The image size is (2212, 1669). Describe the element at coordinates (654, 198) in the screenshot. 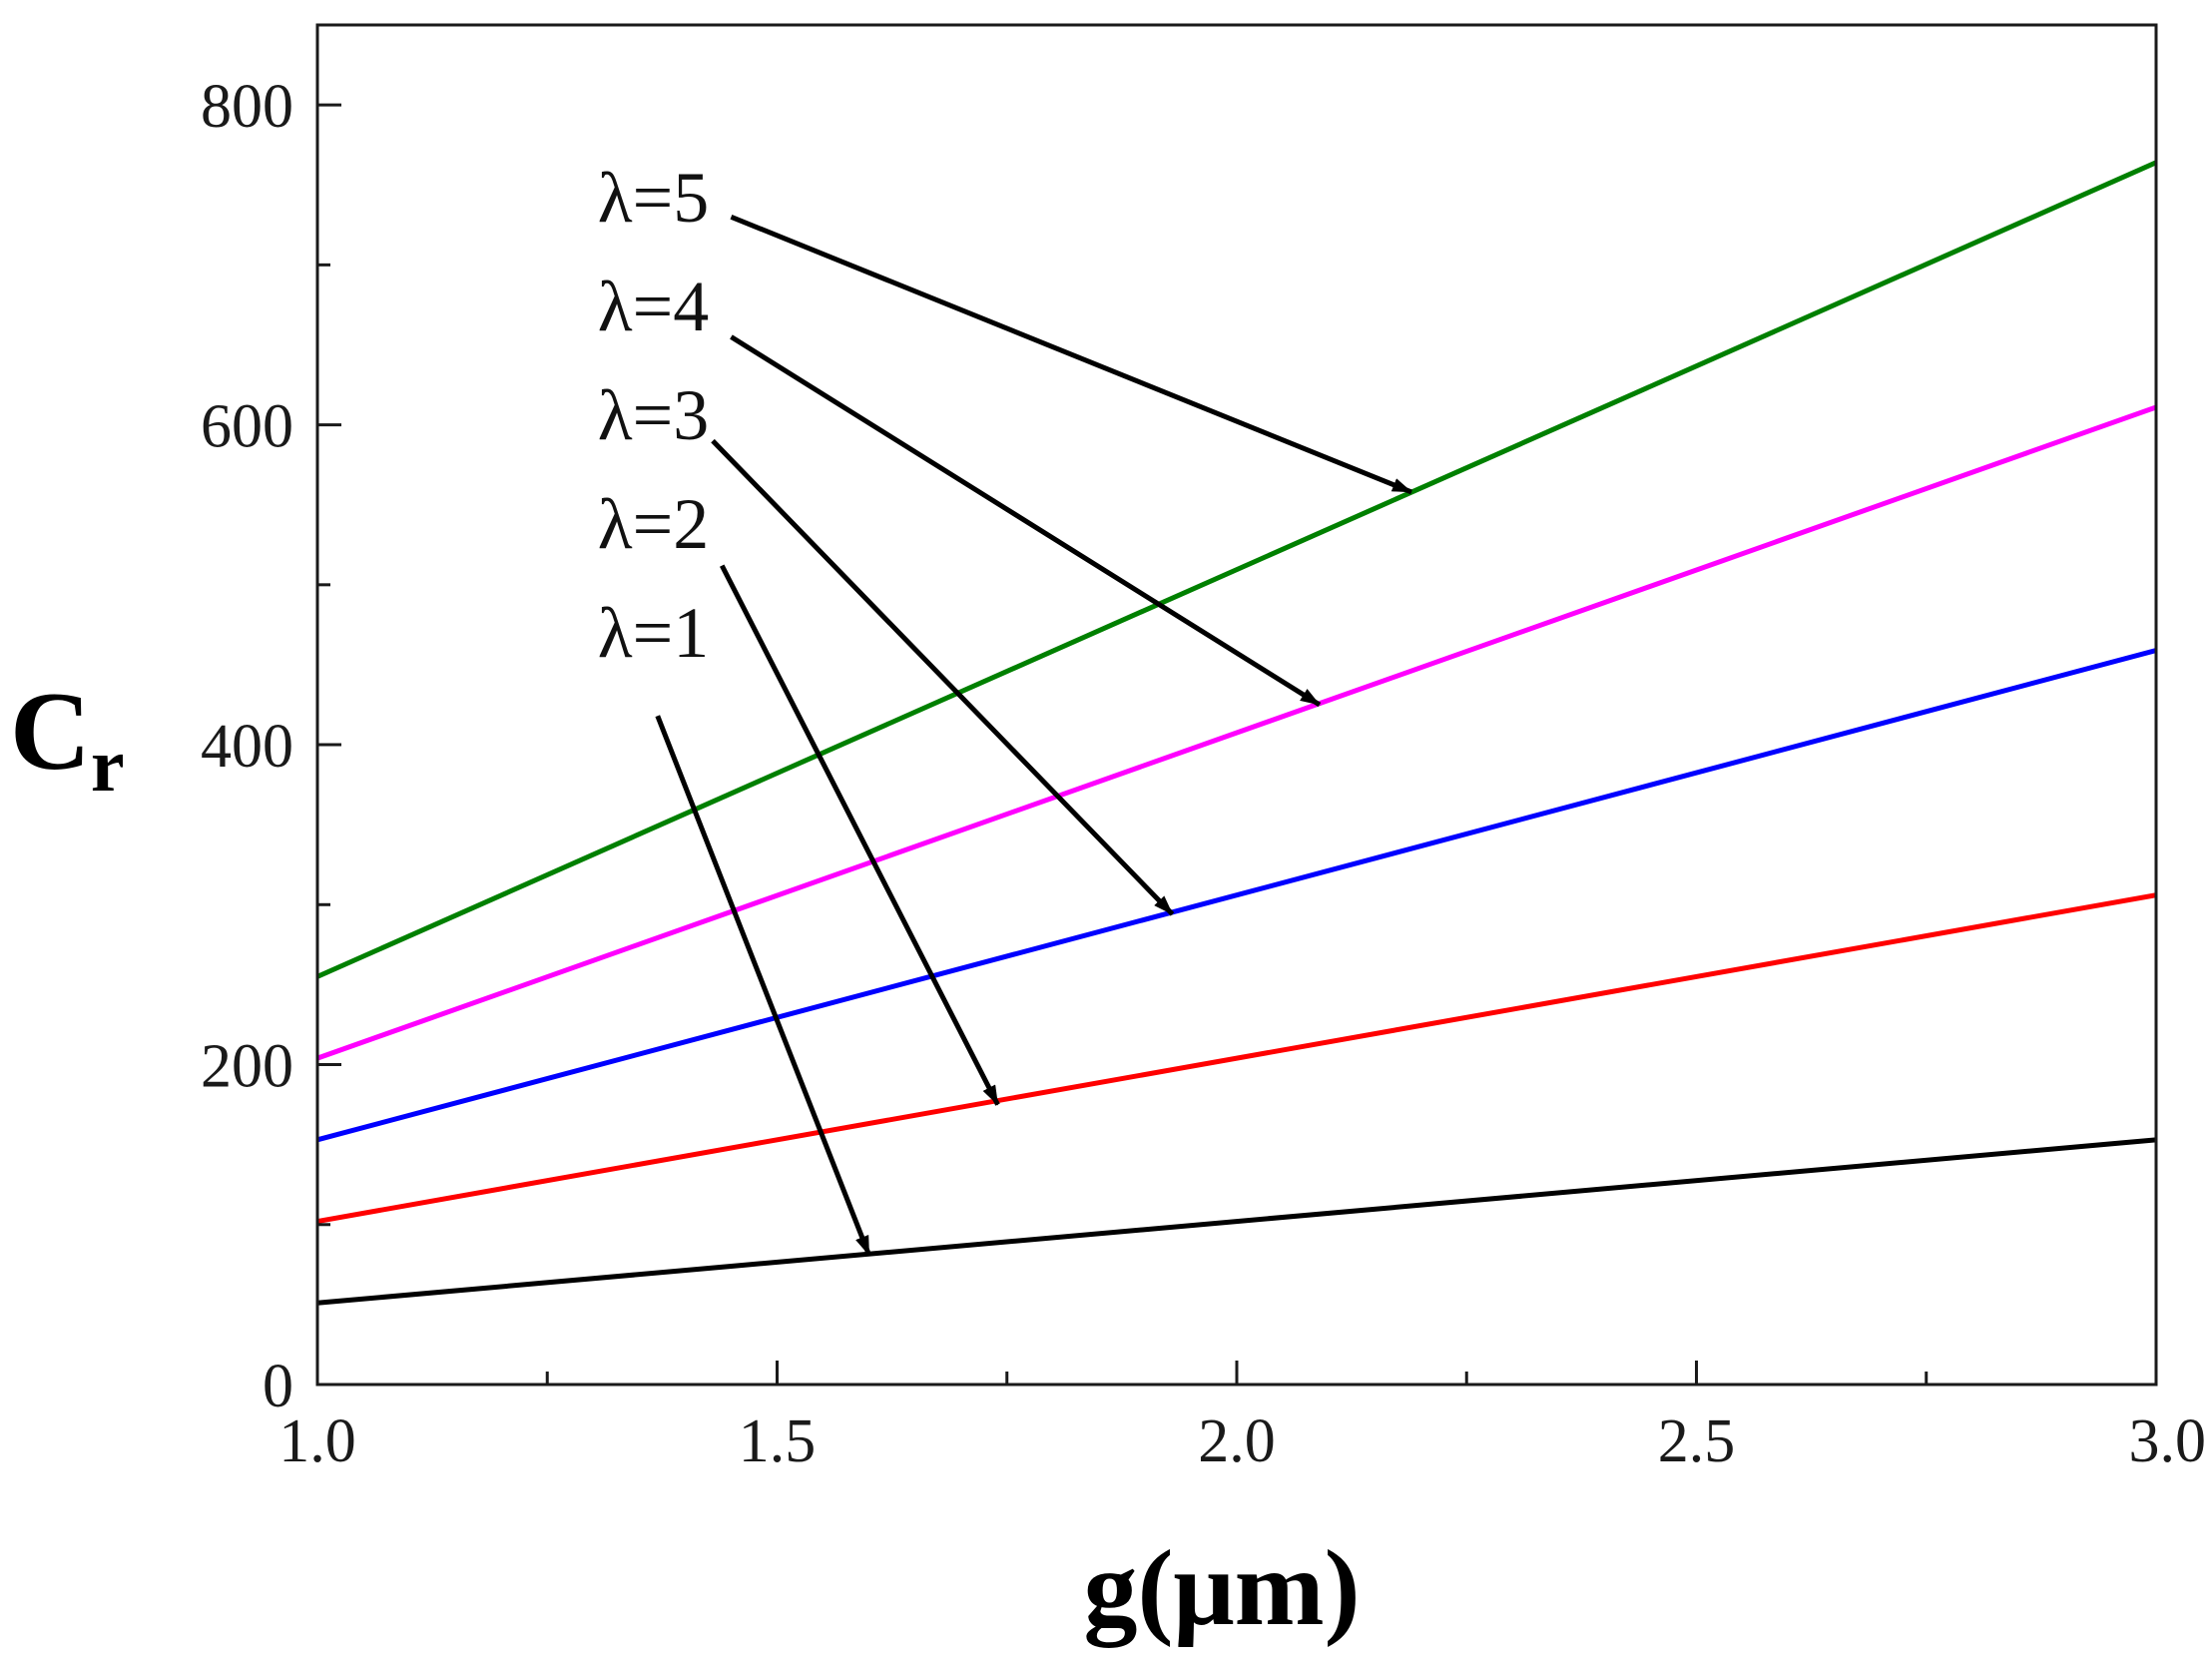

I see `annotation-label: λ=5` at that location.